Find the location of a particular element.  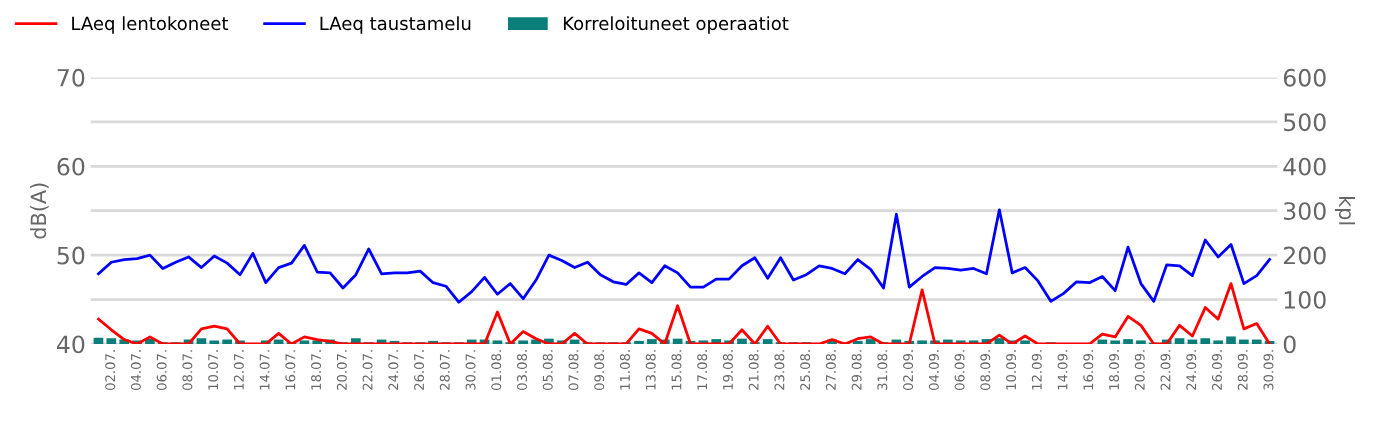

x-tick-label: 08.07. is located at coordinates (187, 370).